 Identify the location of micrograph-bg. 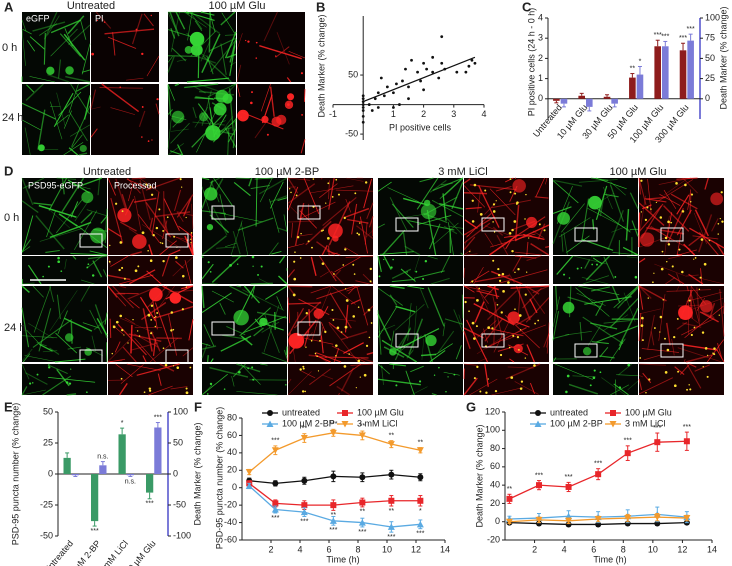
(681, 379).